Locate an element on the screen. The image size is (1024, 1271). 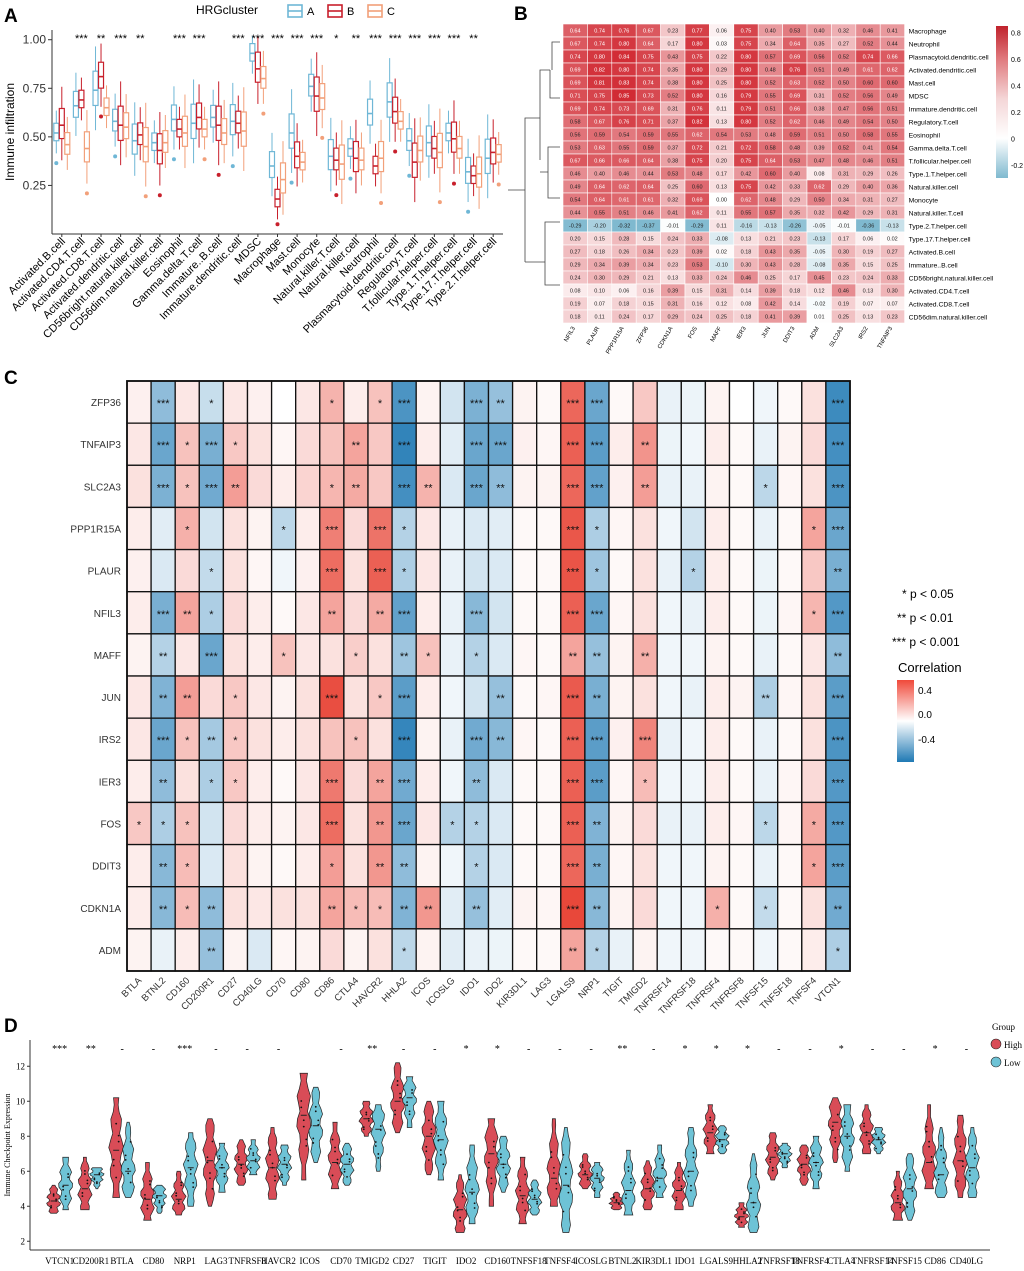
cell-value: 0.46 is located at coordinates (843, 292).